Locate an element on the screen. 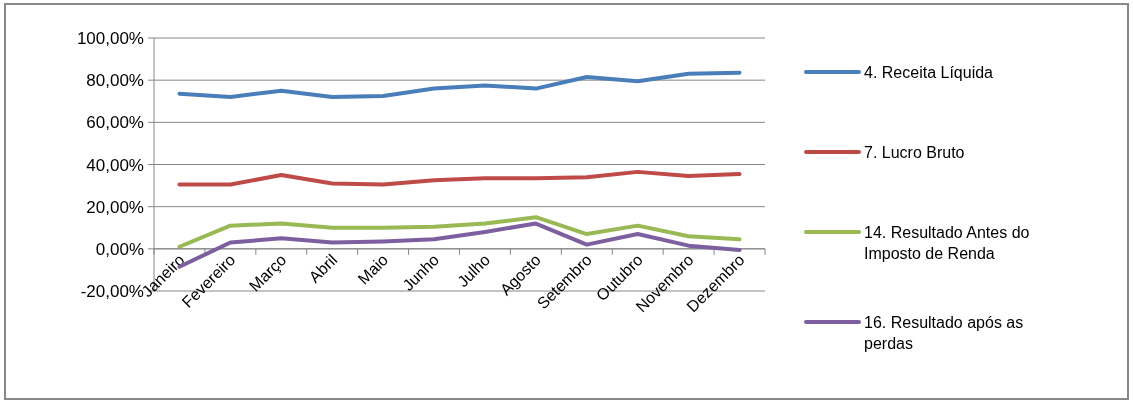 Image resolution: width=1133 pixels, height=403 pixels. y-tick-label: 0,00% is located at coordinates (119, 249).